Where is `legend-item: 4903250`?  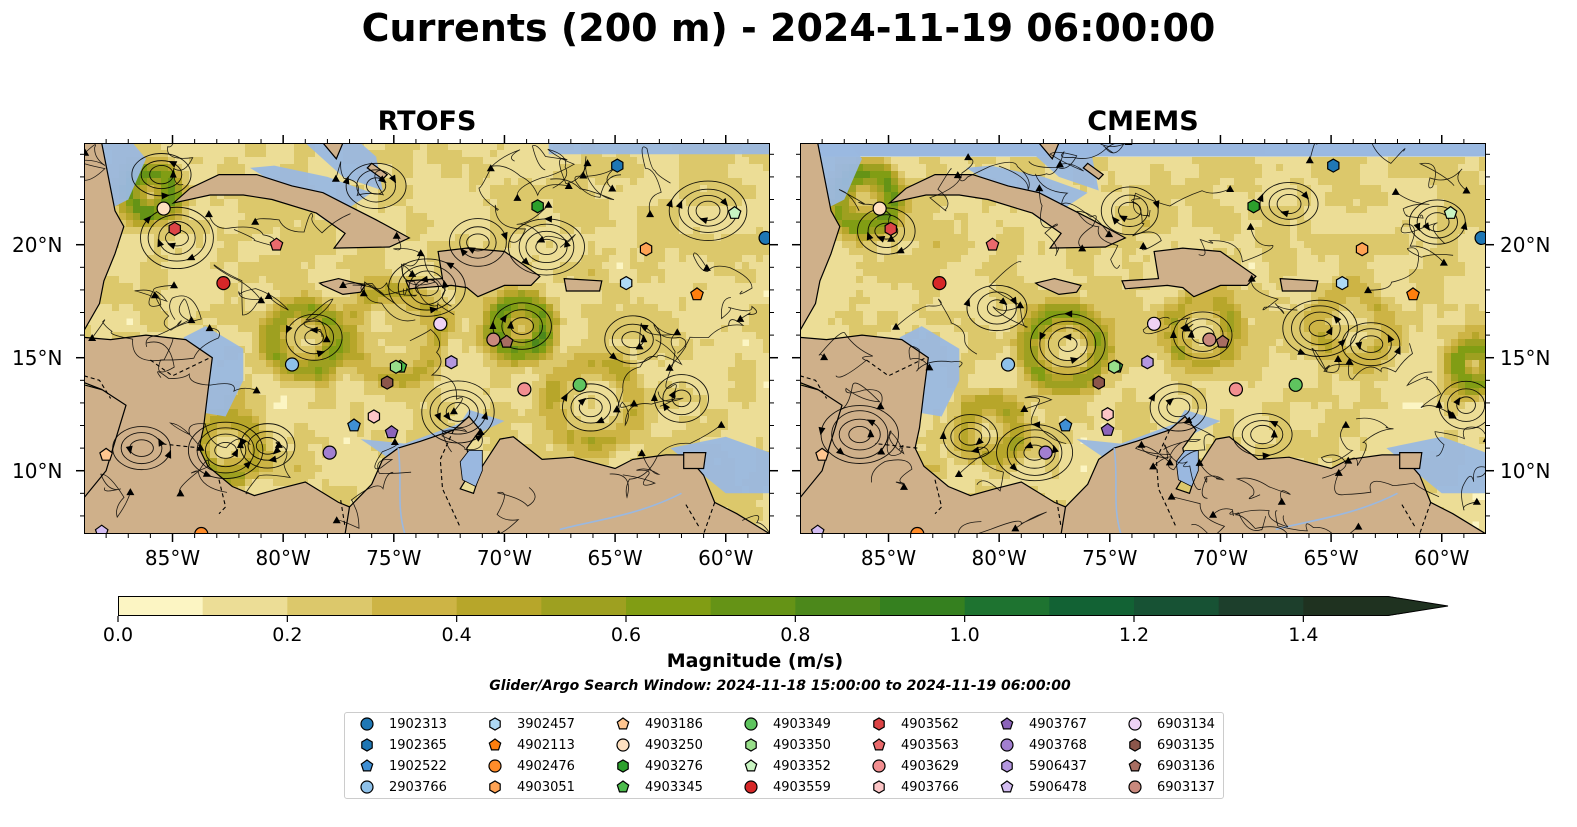
legend-item: 4903250 is located at coordinates (658, 745).